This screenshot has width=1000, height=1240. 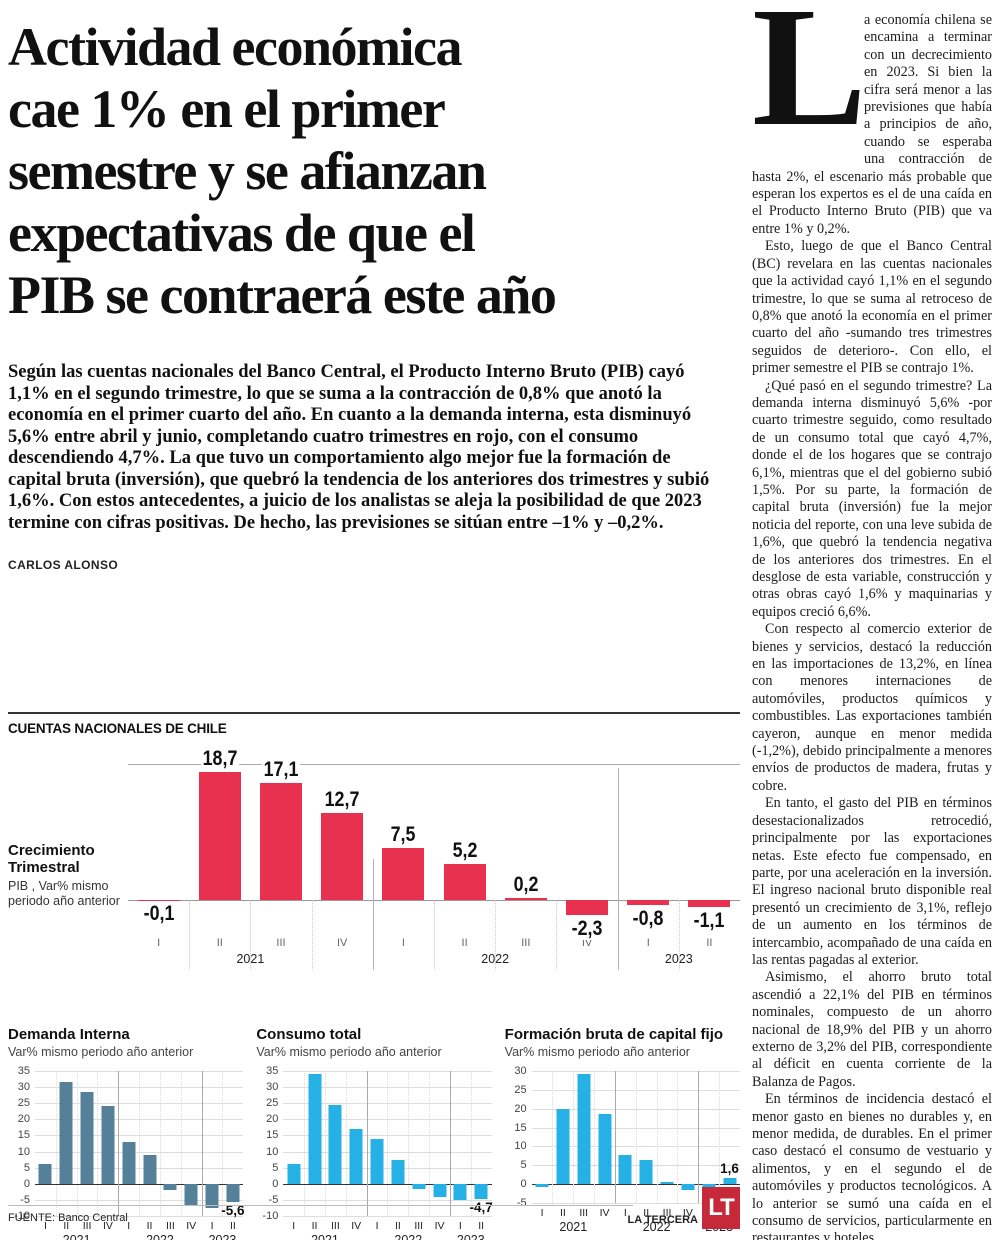 What do you see at coordinates (481, 1143) in the screenshot?
I see `bar-cell: -4,7` at bounding box center [481, 1143].